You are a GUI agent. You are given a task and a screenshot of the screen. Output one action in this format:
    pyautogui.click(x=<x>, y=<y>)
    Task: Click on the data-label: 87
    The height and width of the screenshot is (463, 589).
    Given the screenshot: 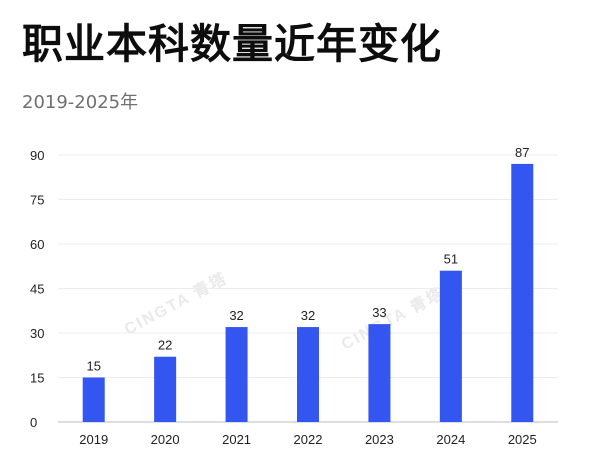 What is the action you would take?
    pyautogui.click(x=522, y=152)
    